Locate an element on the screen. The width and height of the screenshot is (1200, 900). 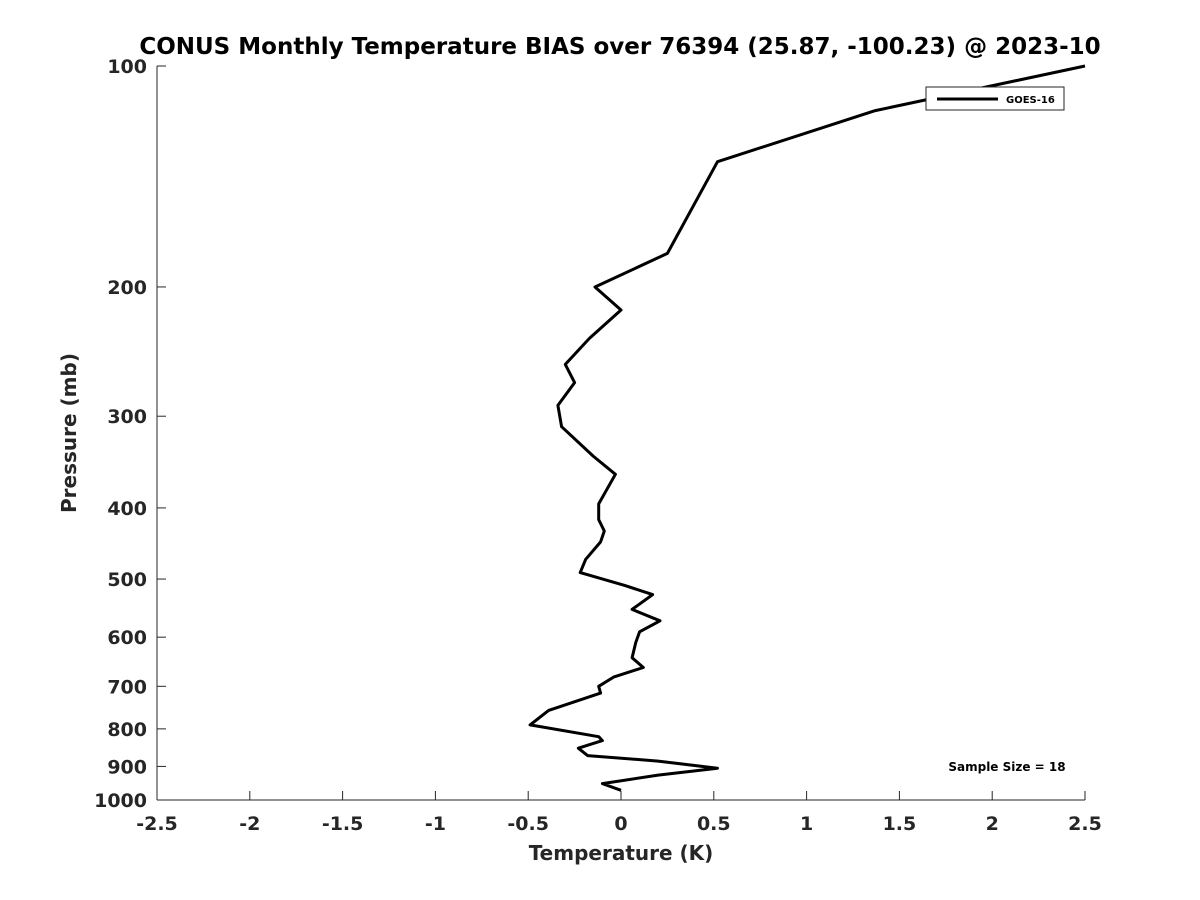
x-tick-label: 2 is located at coordinates (992, 824).